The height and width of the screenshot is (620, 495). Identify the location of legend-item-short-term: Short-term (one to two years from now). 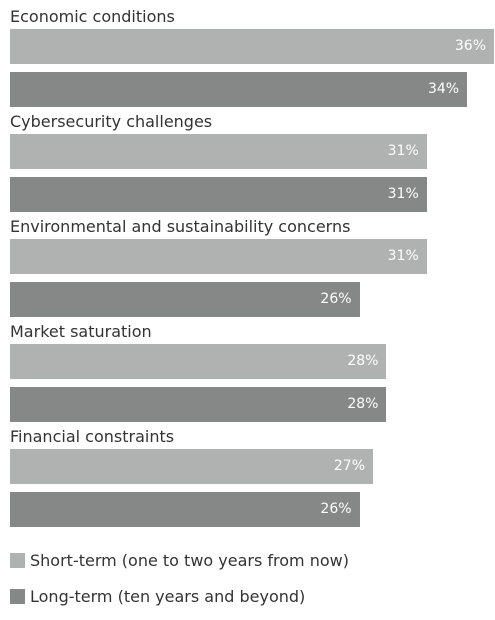
(250, 560).